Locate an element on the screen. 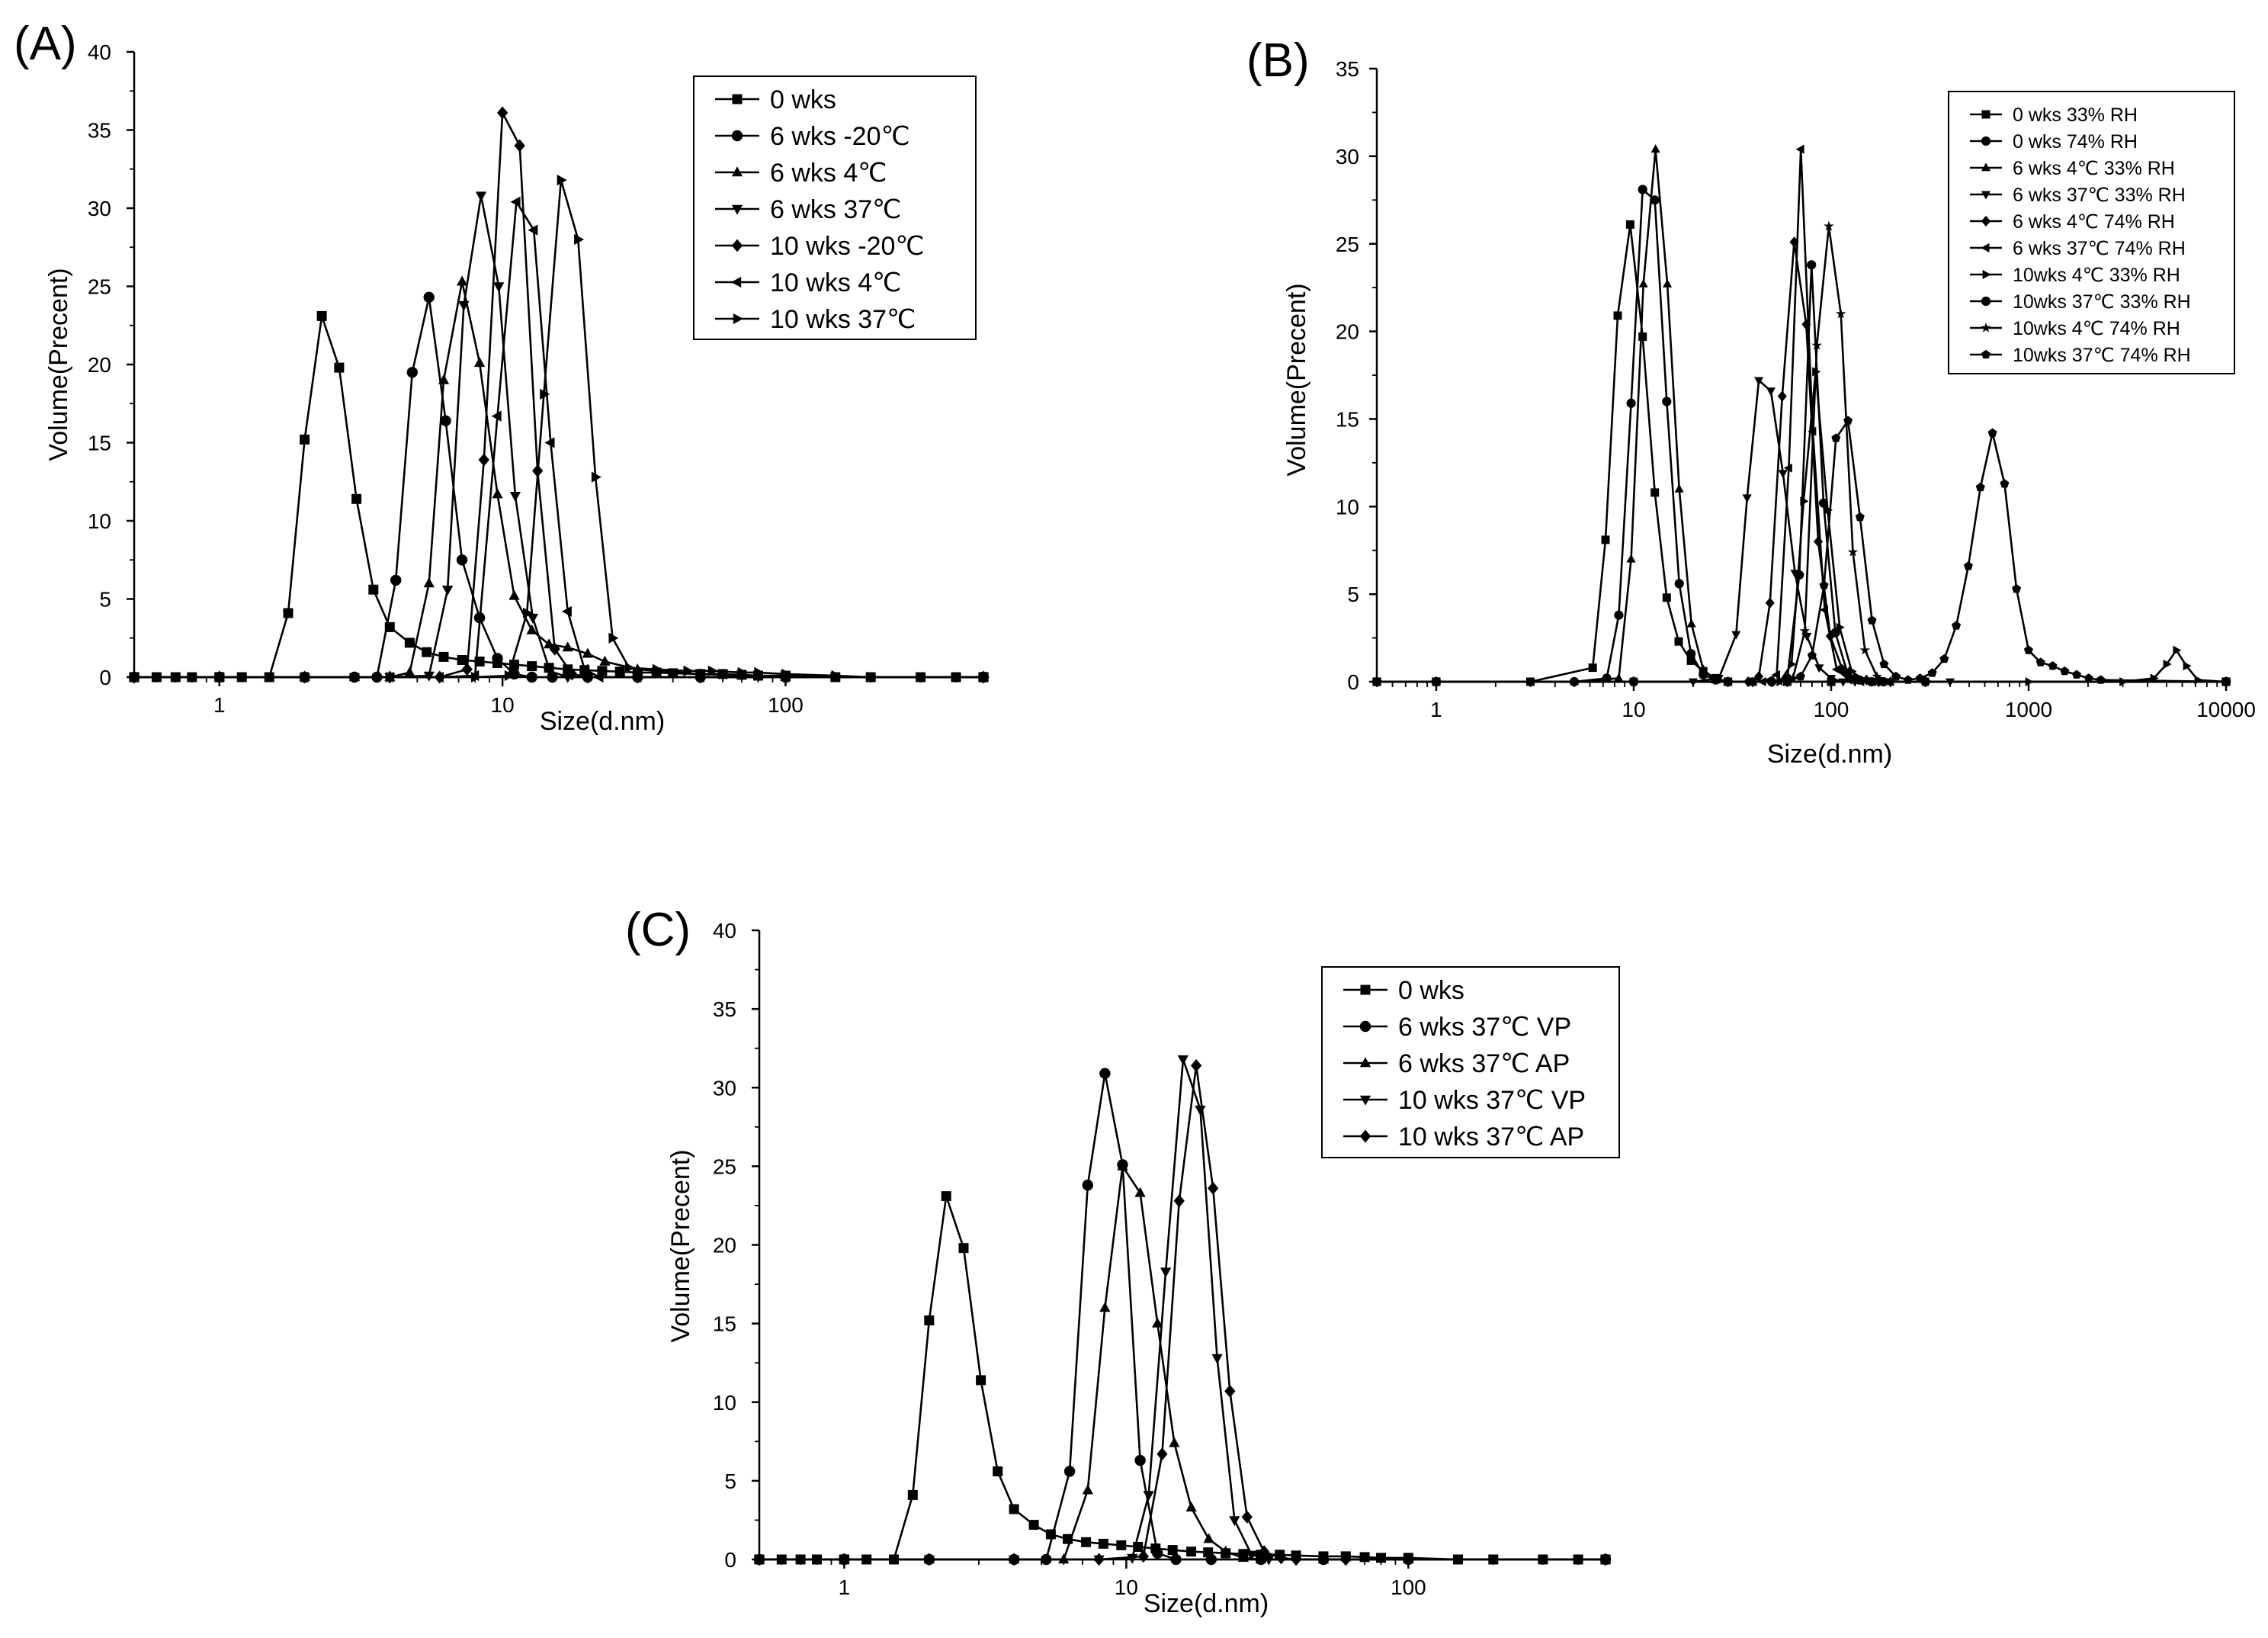  legend-label: 6 wks 4℃ is located at coordinates (828, 173).